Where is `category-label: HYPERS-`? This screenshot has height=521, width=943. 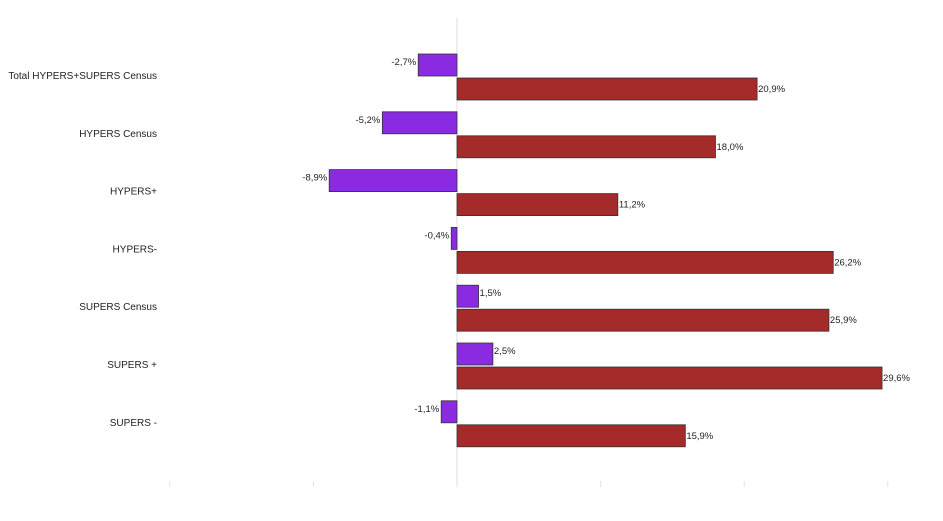 category-label: HYPERS- is located at coordinates (135, 249).